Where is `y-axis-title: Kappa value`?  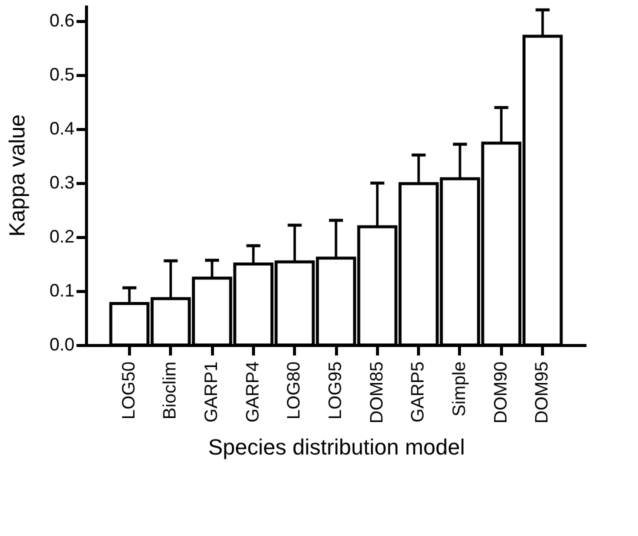
y-axis-title: Kappa value is located at coordinates (17, 175).